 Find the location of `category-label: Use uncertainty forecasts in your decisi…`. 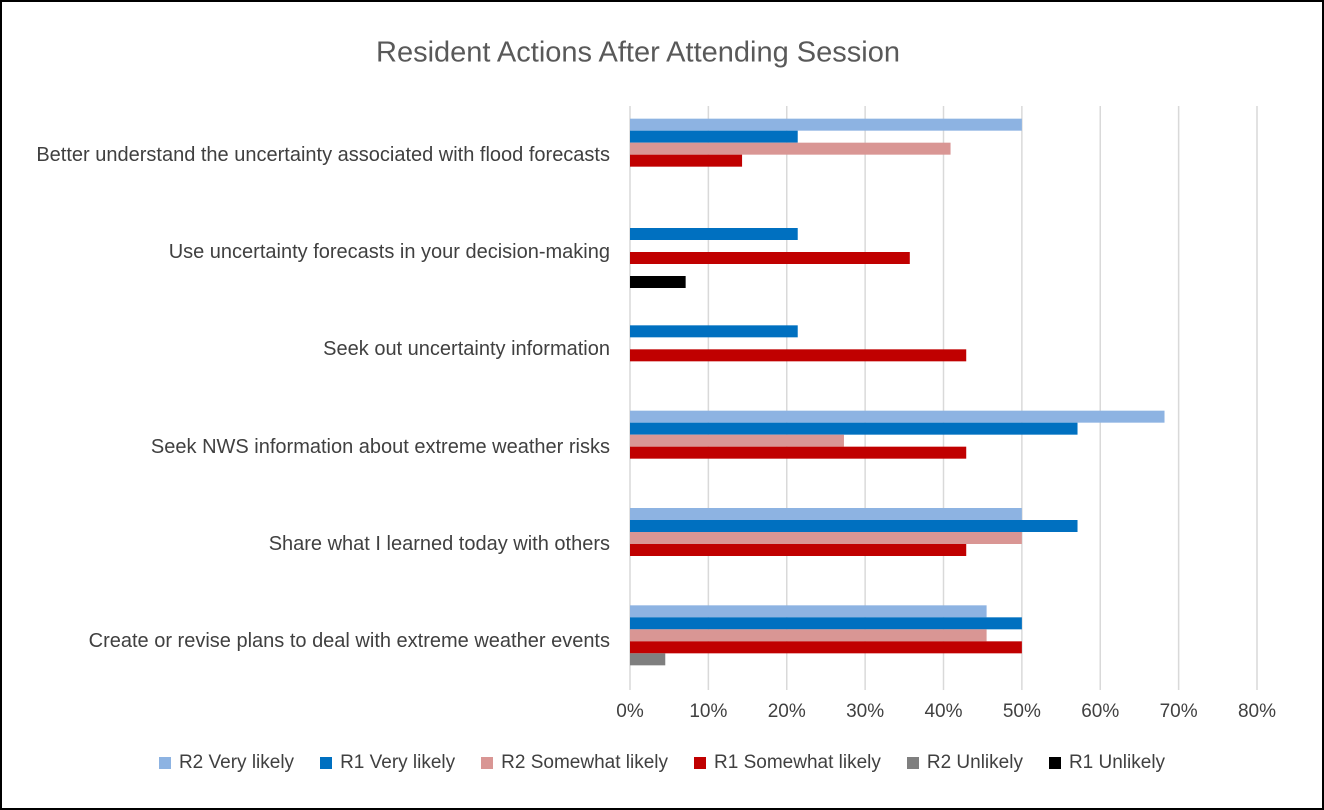

category-label: Use uncertainty forecasts in your decisi… is located at coordinates (321, 251).